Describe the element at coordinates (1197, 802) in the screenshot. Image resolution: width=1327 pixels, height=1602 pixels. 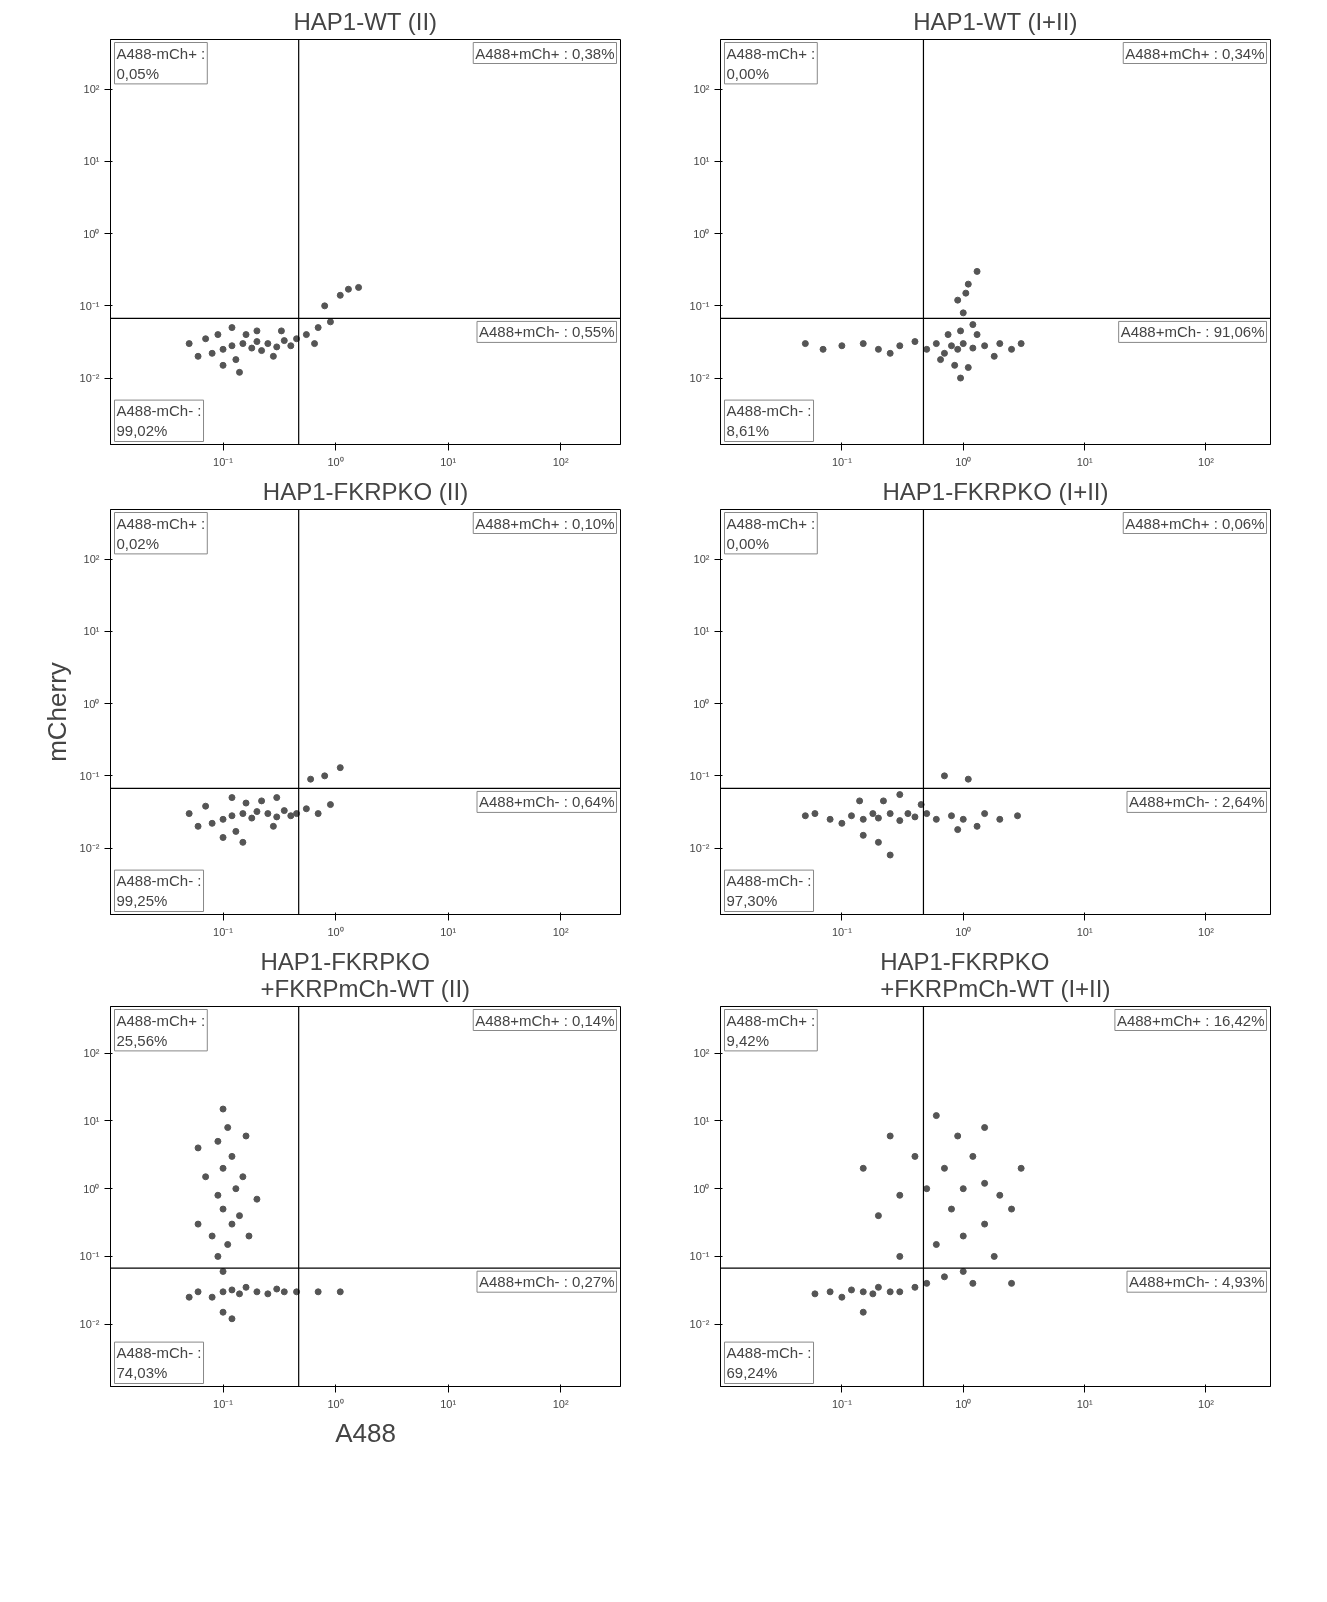
I see `annotation: A488+mCh- : 2,64%` at that location.